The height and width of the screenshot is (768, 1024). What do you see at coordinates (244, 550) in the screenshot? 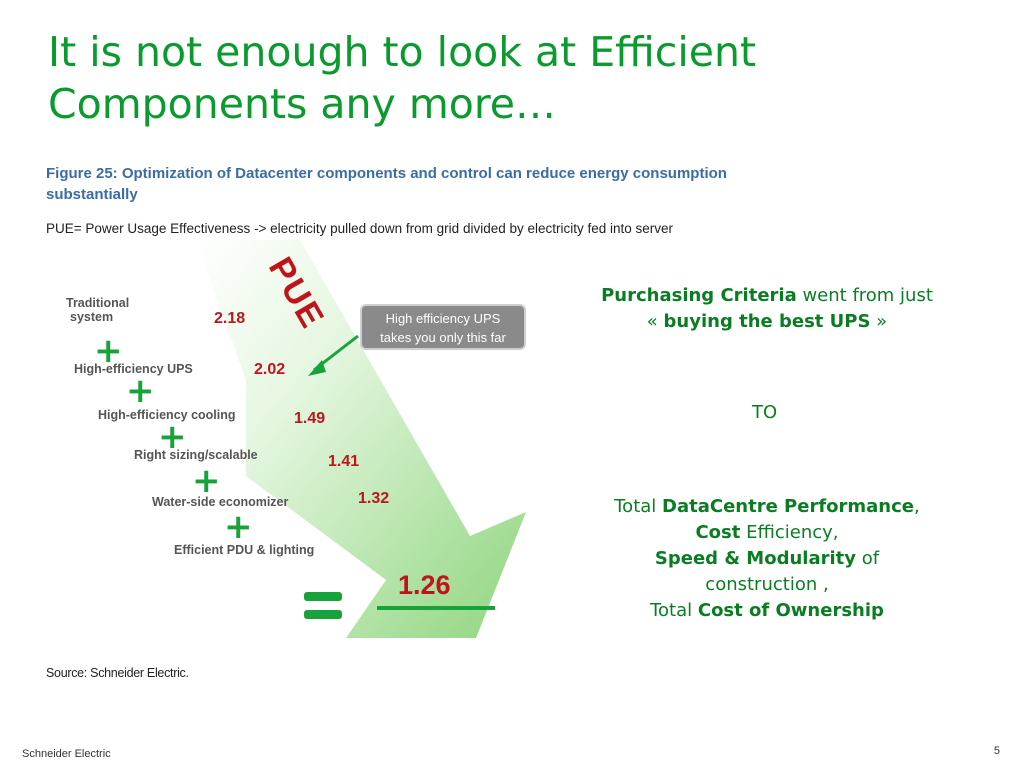
I see `step-label-pdu: Efficient PDU & lighting` at bounding box center [244, 550].